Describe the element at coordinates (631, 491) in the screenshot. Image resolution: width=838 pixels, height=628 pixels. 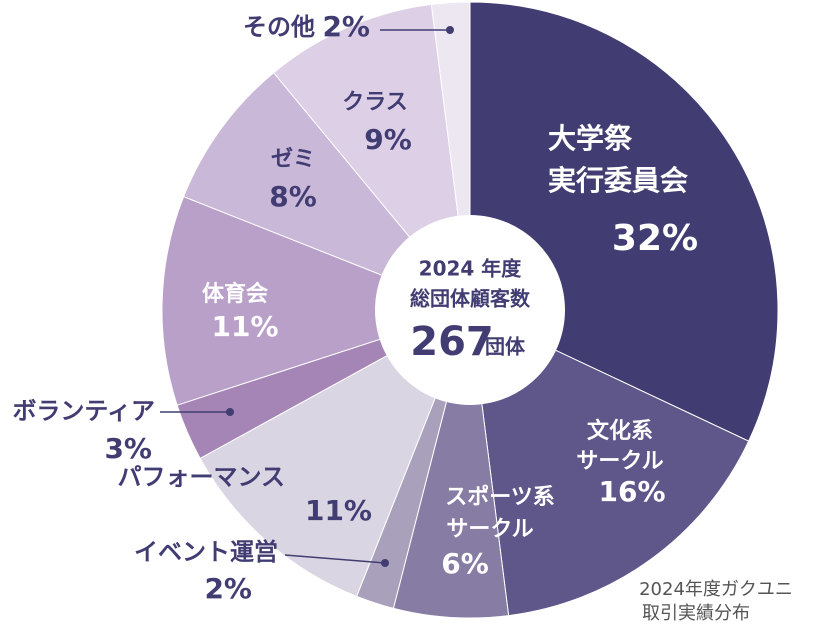
I see `value-label: 16%` at that location.